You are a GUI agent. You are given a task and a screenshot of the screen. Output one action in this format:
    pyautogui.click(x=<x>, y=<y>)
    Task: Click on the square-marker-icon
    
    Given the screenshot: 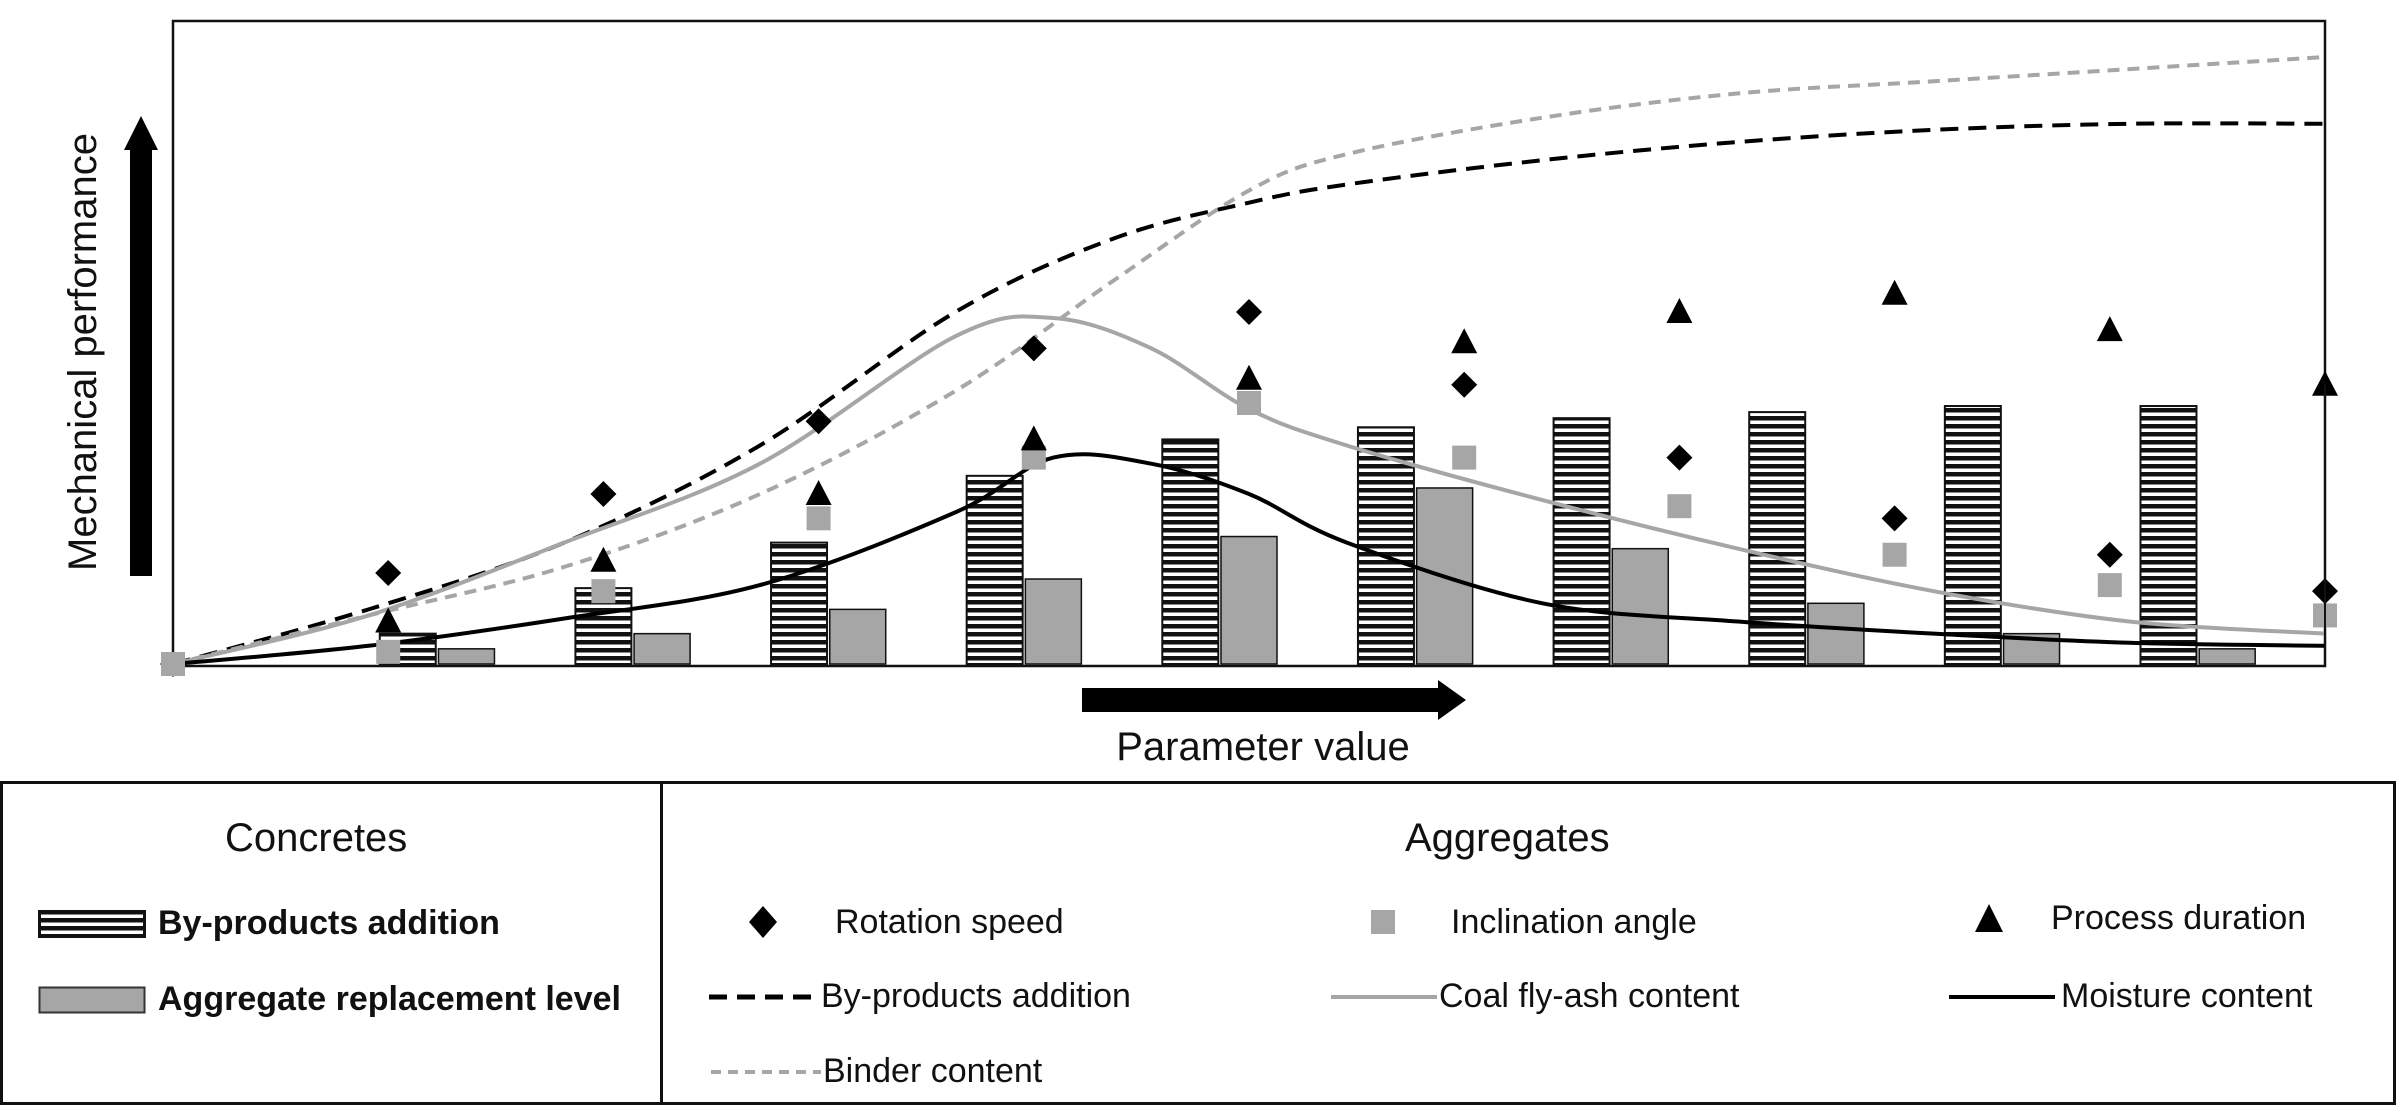 What is the action you would take?
    pyautogui.click(x=1383, y=922)
    